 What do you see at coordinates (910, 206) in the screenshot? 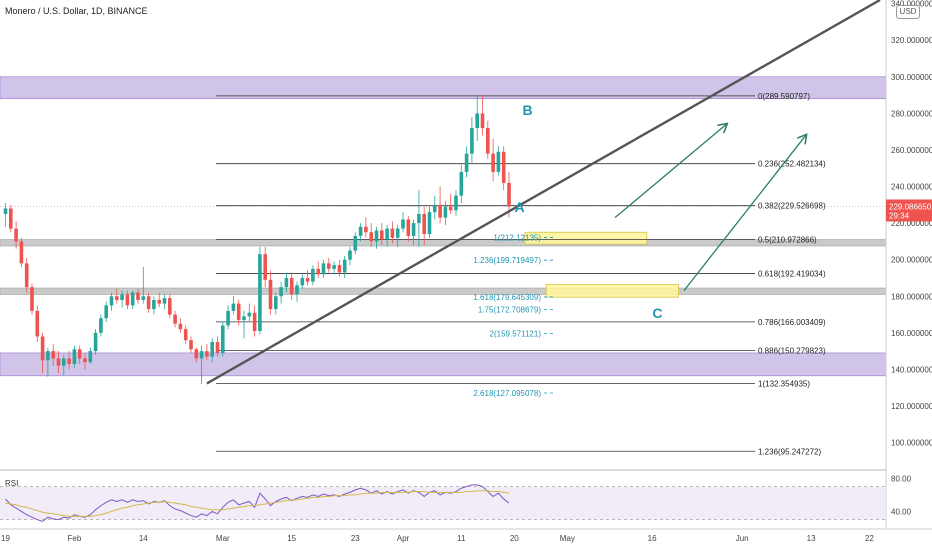
I see `current-price-label: 229.086650` at bounding box center [910, 206].